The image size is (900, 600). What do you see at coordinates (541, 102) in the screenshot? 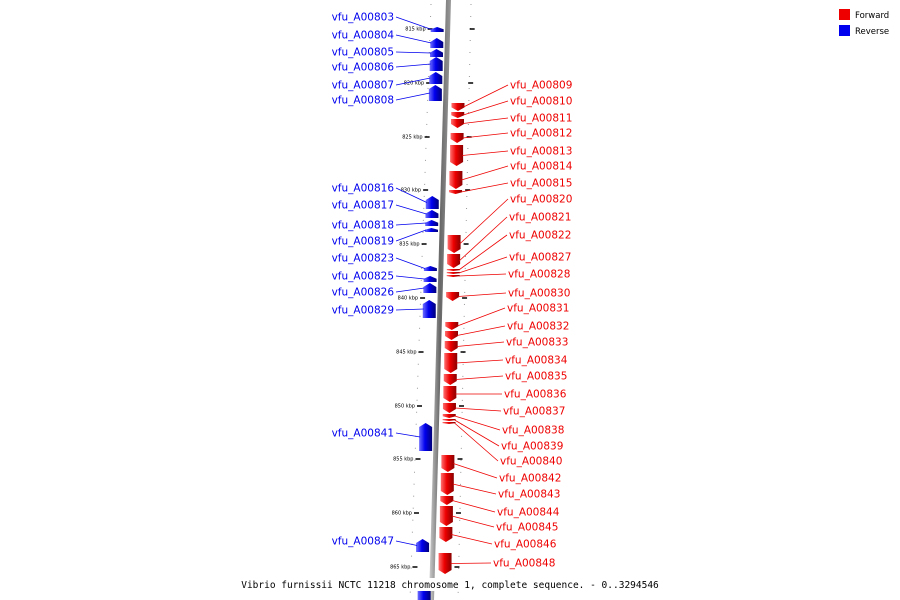
I see `gene-label-forward: vfu_A00810` at bounding box center [541, 102].